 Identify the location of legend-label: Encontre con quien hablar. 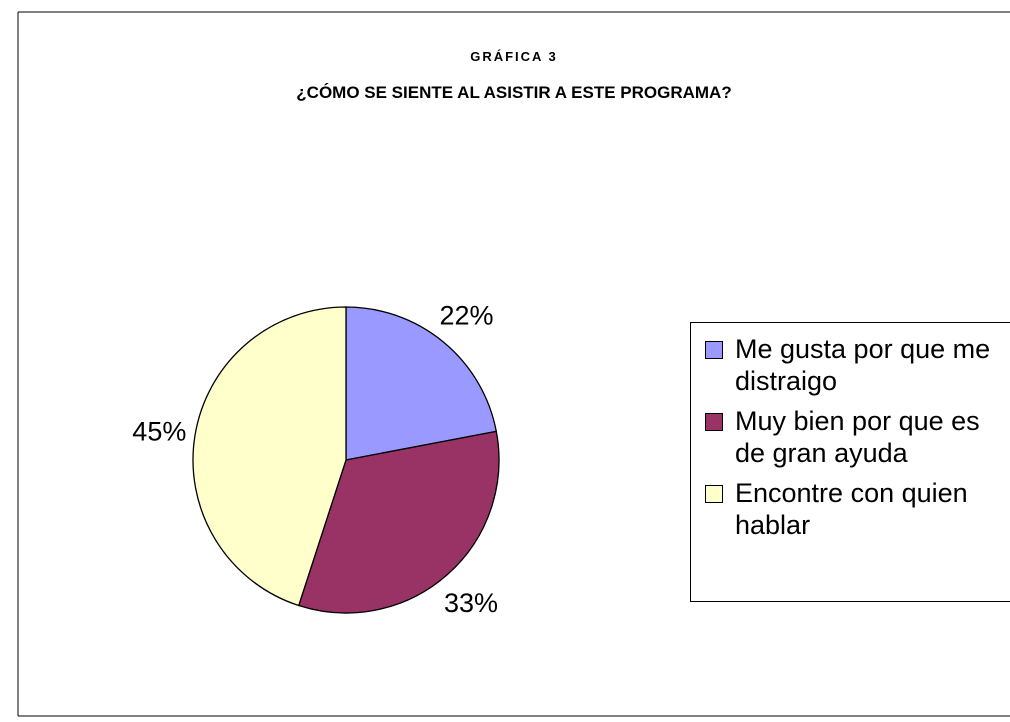
(851, 509).